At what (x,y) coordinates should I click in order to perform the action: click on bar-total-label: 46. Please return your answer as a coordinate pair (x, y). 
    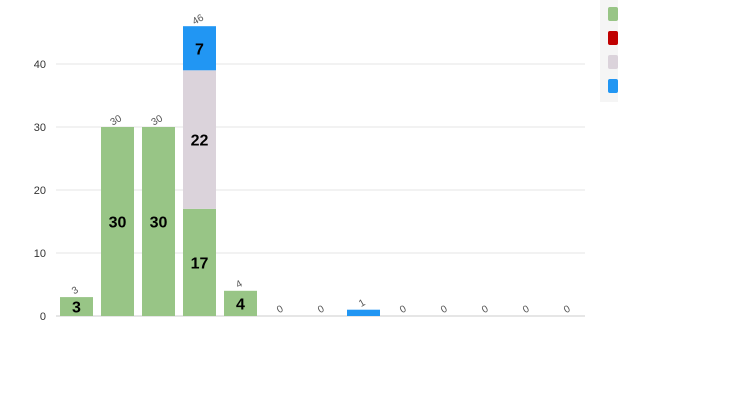
    Looking at the image, I should click on (199, 19).